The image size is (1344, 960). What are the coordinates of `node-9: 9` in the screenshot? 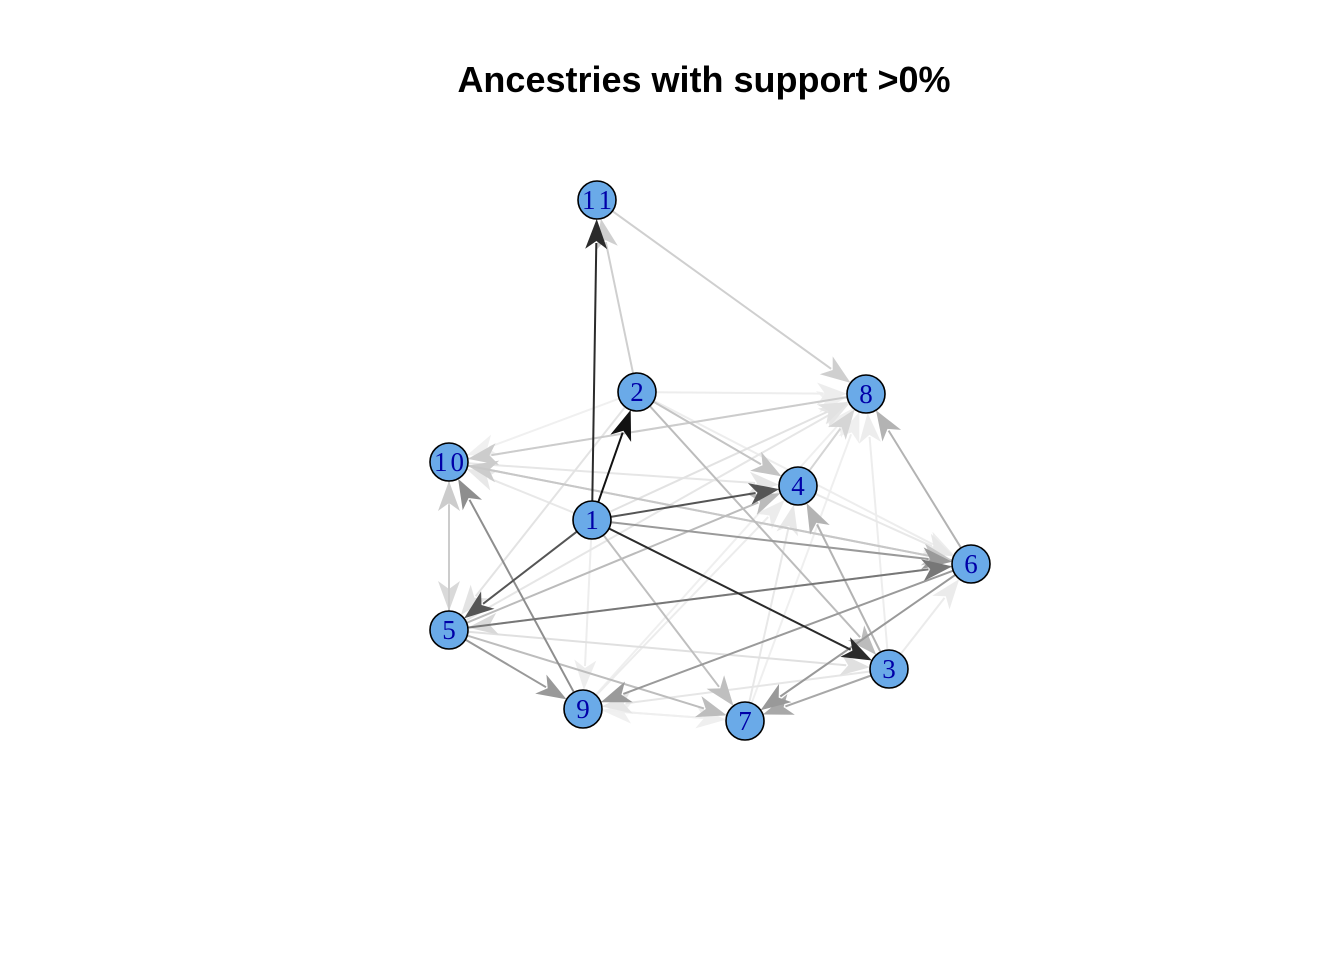 It's located at (583, 709).